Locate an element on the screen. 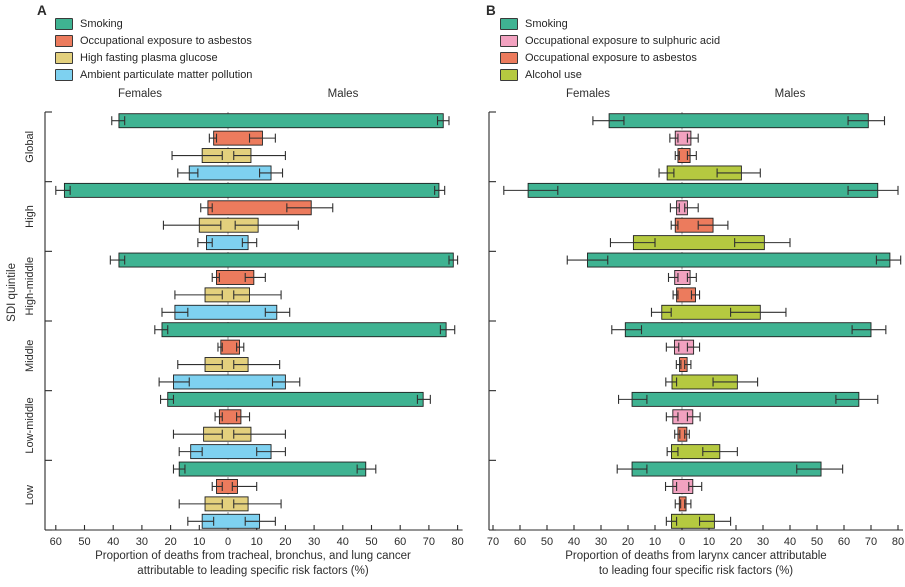 The height and width of the screenshot is (587, 905). legend-item: Occupational exposure to sulphuric acid is located at coordinates (610, 40).